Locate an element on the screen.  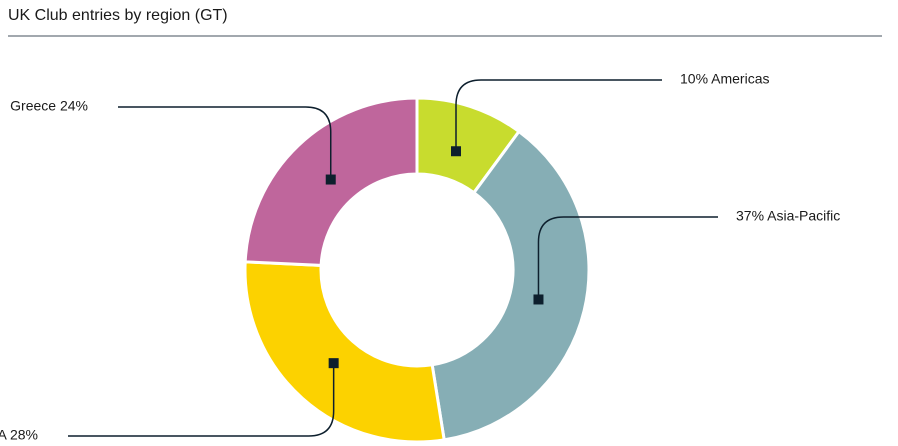
slice-label: Greece 24% is located at coordinates (49, 106).